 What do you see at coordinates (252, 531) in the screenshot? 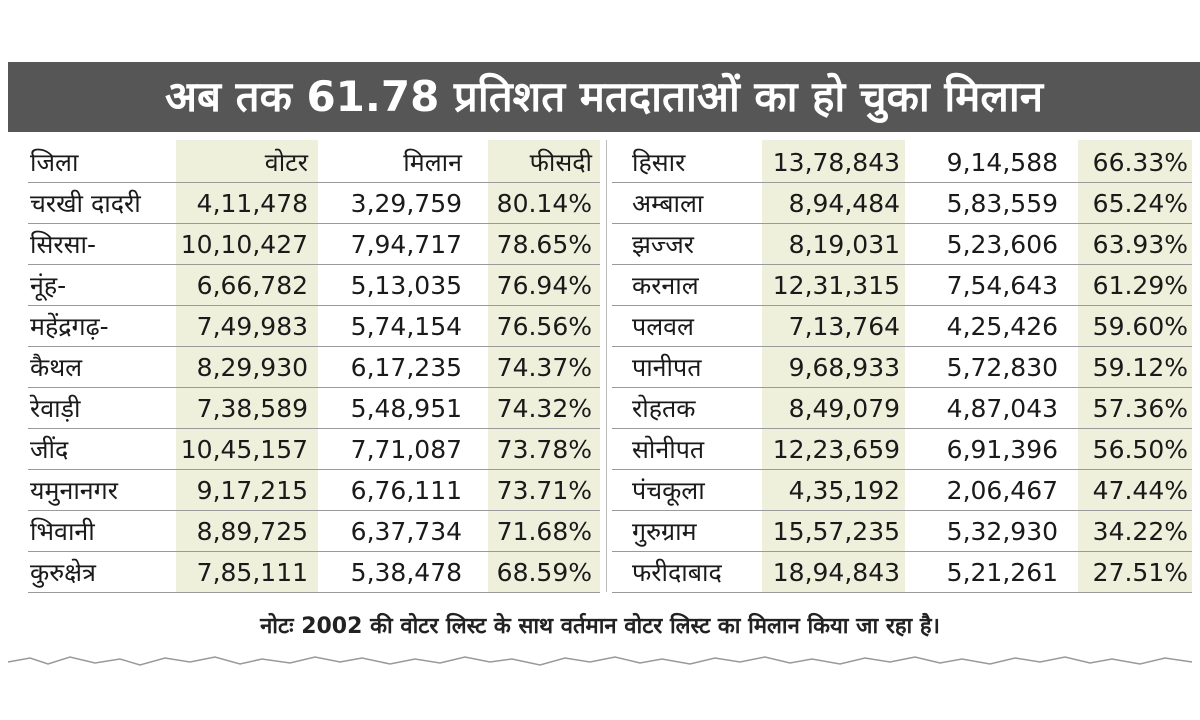
I see `cell-voters: 8,89,725` at bounding box center [252, 531].